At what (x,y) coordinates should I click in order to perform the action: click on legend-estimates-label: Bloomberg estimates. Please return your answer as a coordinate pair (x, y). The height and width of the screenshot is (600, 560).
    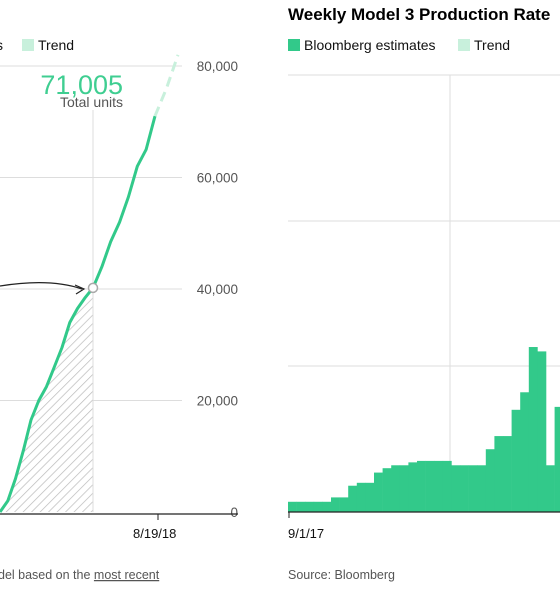
    Looking at the image, I should click on (370, 45).